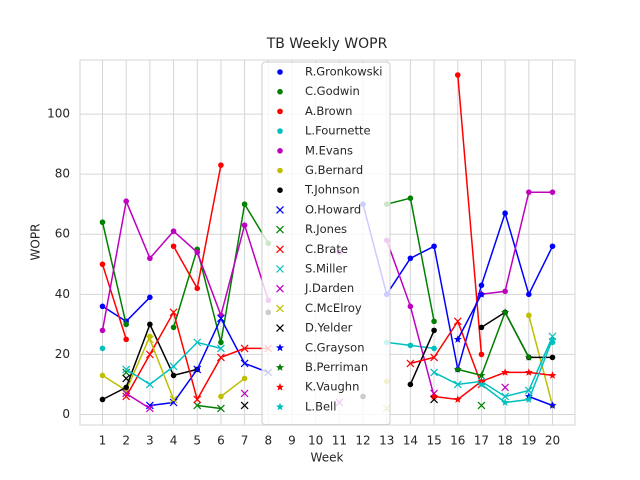  I want to click on legend-label: C.Godwin, so click(332, 91).